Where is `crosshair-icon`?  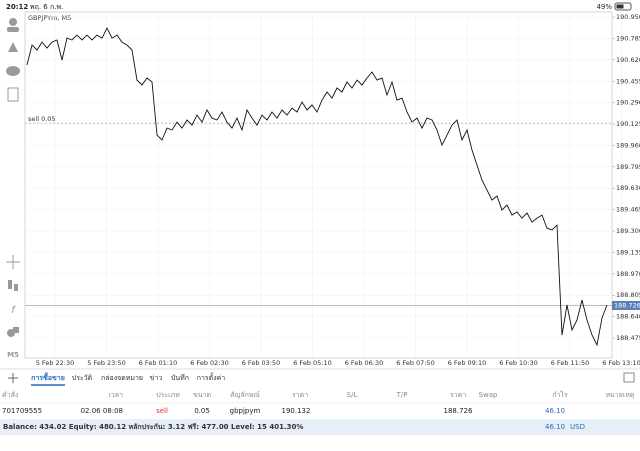
crosshair-icon is located at coordinates (13, 262).